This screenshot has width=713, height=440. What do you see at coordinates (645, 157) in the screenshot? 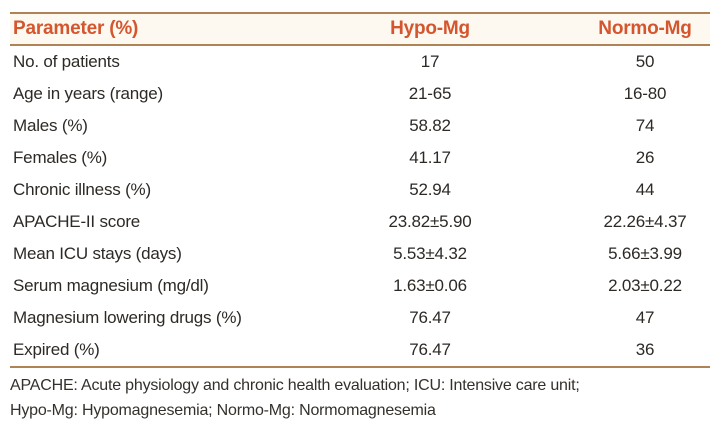
I see `normo-mg-cell: 26` at bounding box center [645, 157].